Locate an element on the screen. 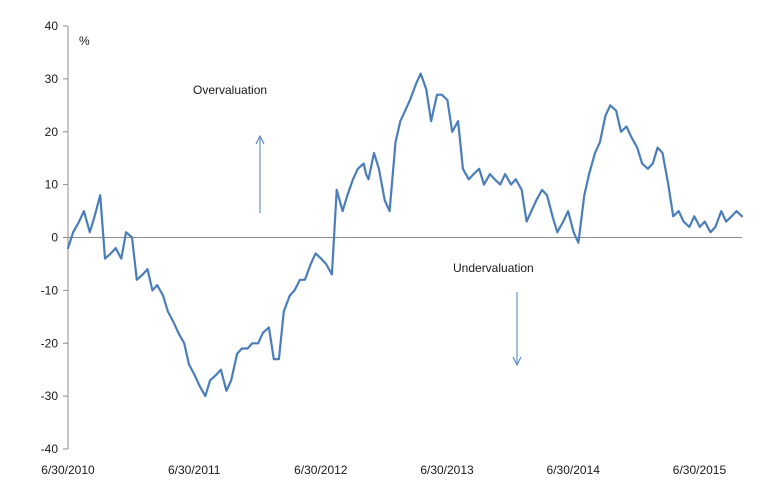  undervaluation-label: Undervaluation is located at coordinates (493, 268).